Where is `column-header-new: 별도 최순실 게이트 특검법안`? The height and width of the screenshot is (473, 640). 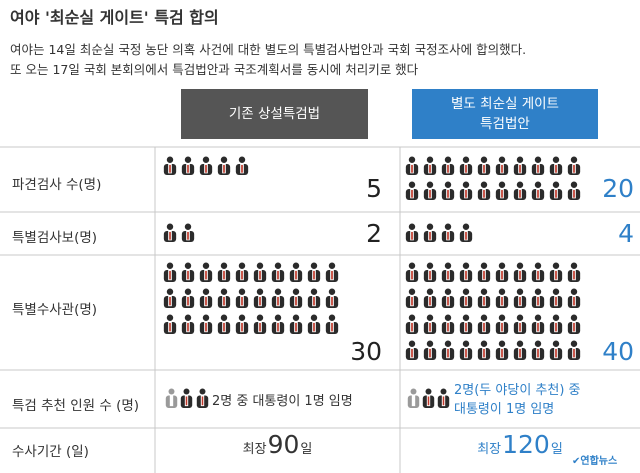 column-header-new: 별도 최순실 게이트 특검법안 is located at coordinates (505, 114).